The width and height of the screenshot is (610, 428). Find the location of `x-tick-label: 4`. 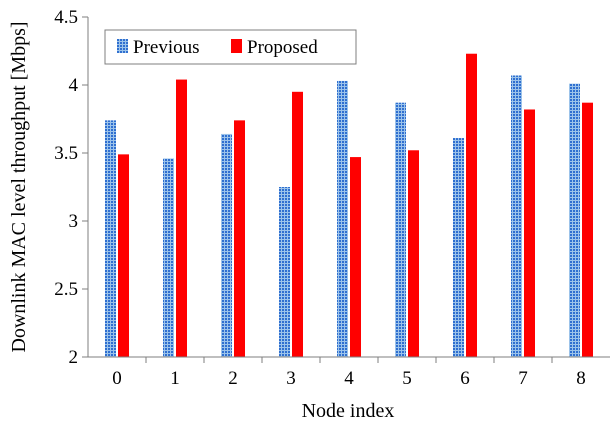

x-tick-label: 4 is located at coordinates (349, 378).